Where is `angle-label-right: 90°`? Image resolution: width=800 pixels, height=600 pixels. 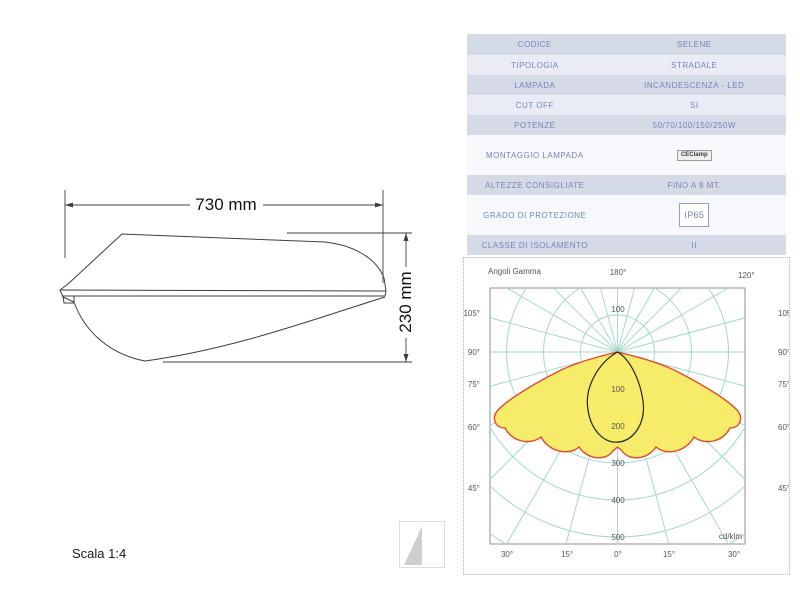
angle-label-right: 90° is located at coordinates (783, 352).